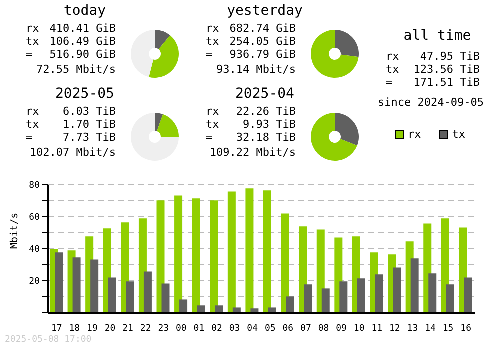 The height and width of the screenshot is (348, 500). What do you see at coordinates (34, 250) in the screenshot?
I see `y-tick-label: 40` at bounding box center [34, 250].